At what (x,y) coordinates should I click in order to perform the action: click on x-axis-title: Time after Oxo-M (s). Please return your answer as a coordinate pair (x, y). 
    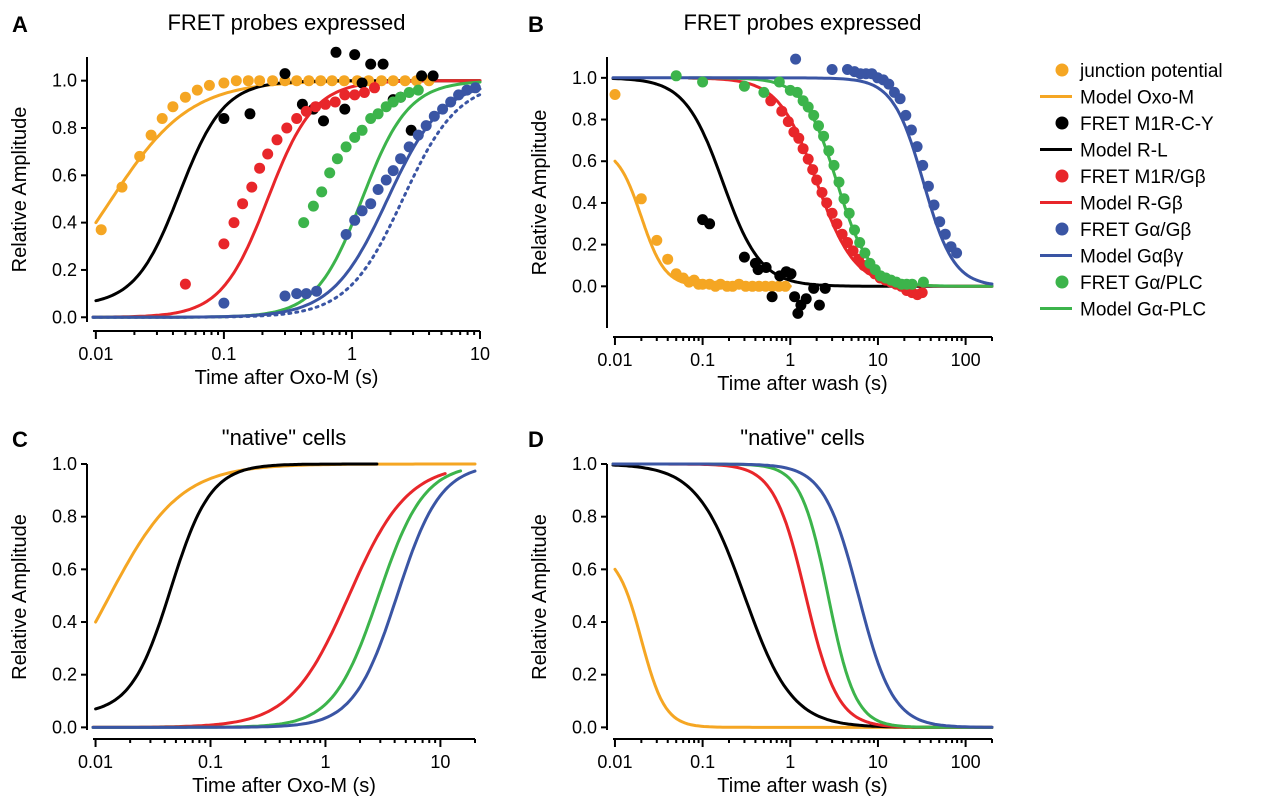
    Looking at the image, I should click on (287, 378).